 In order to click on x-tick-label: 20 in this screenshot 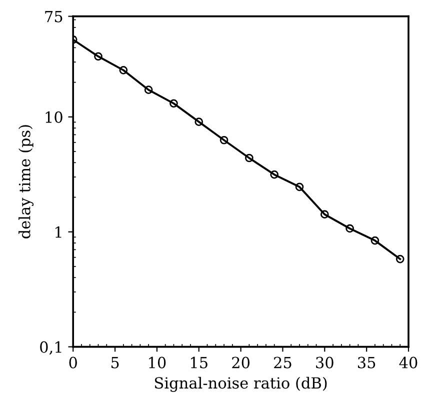, I will do `click(241, 362)`.